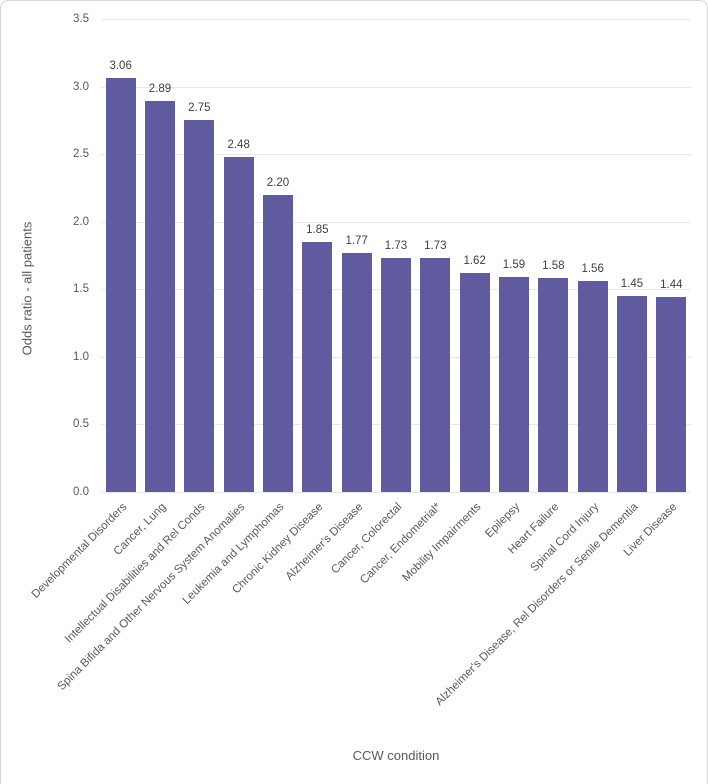  I want to click on y-tick-label: 2.0, so click(81, 221).